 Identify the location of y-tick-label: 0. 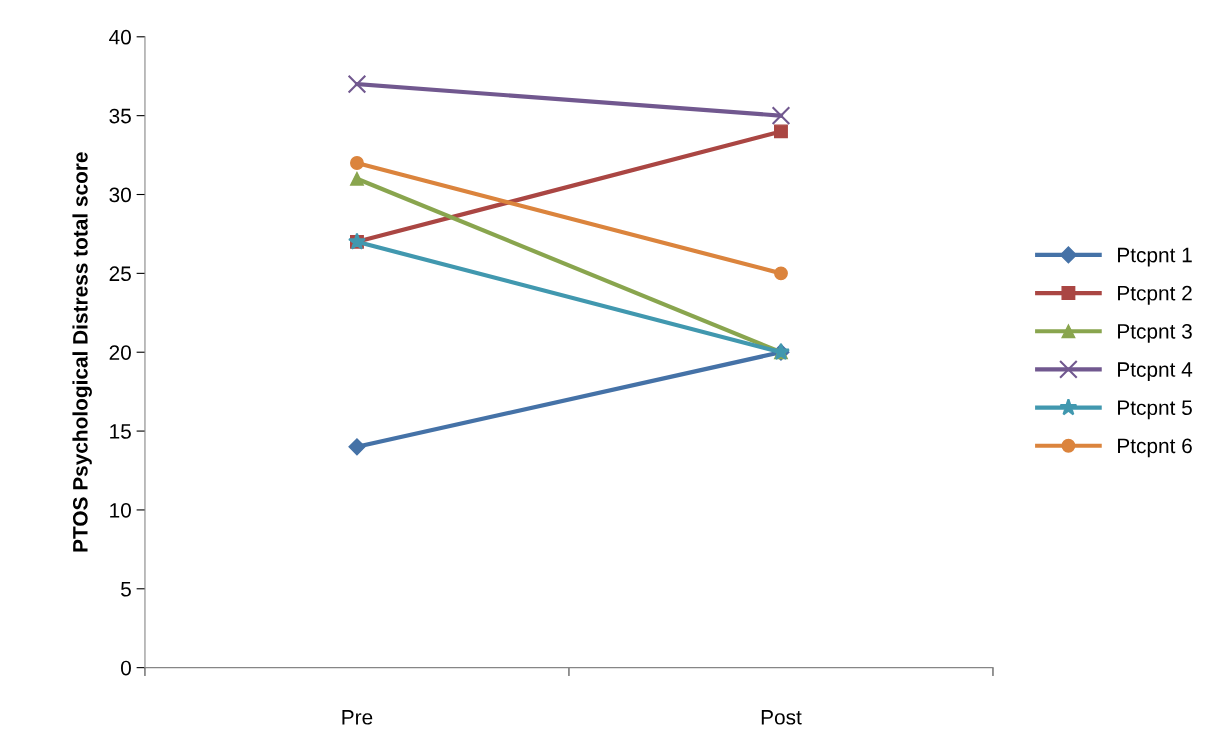
(125, 668).